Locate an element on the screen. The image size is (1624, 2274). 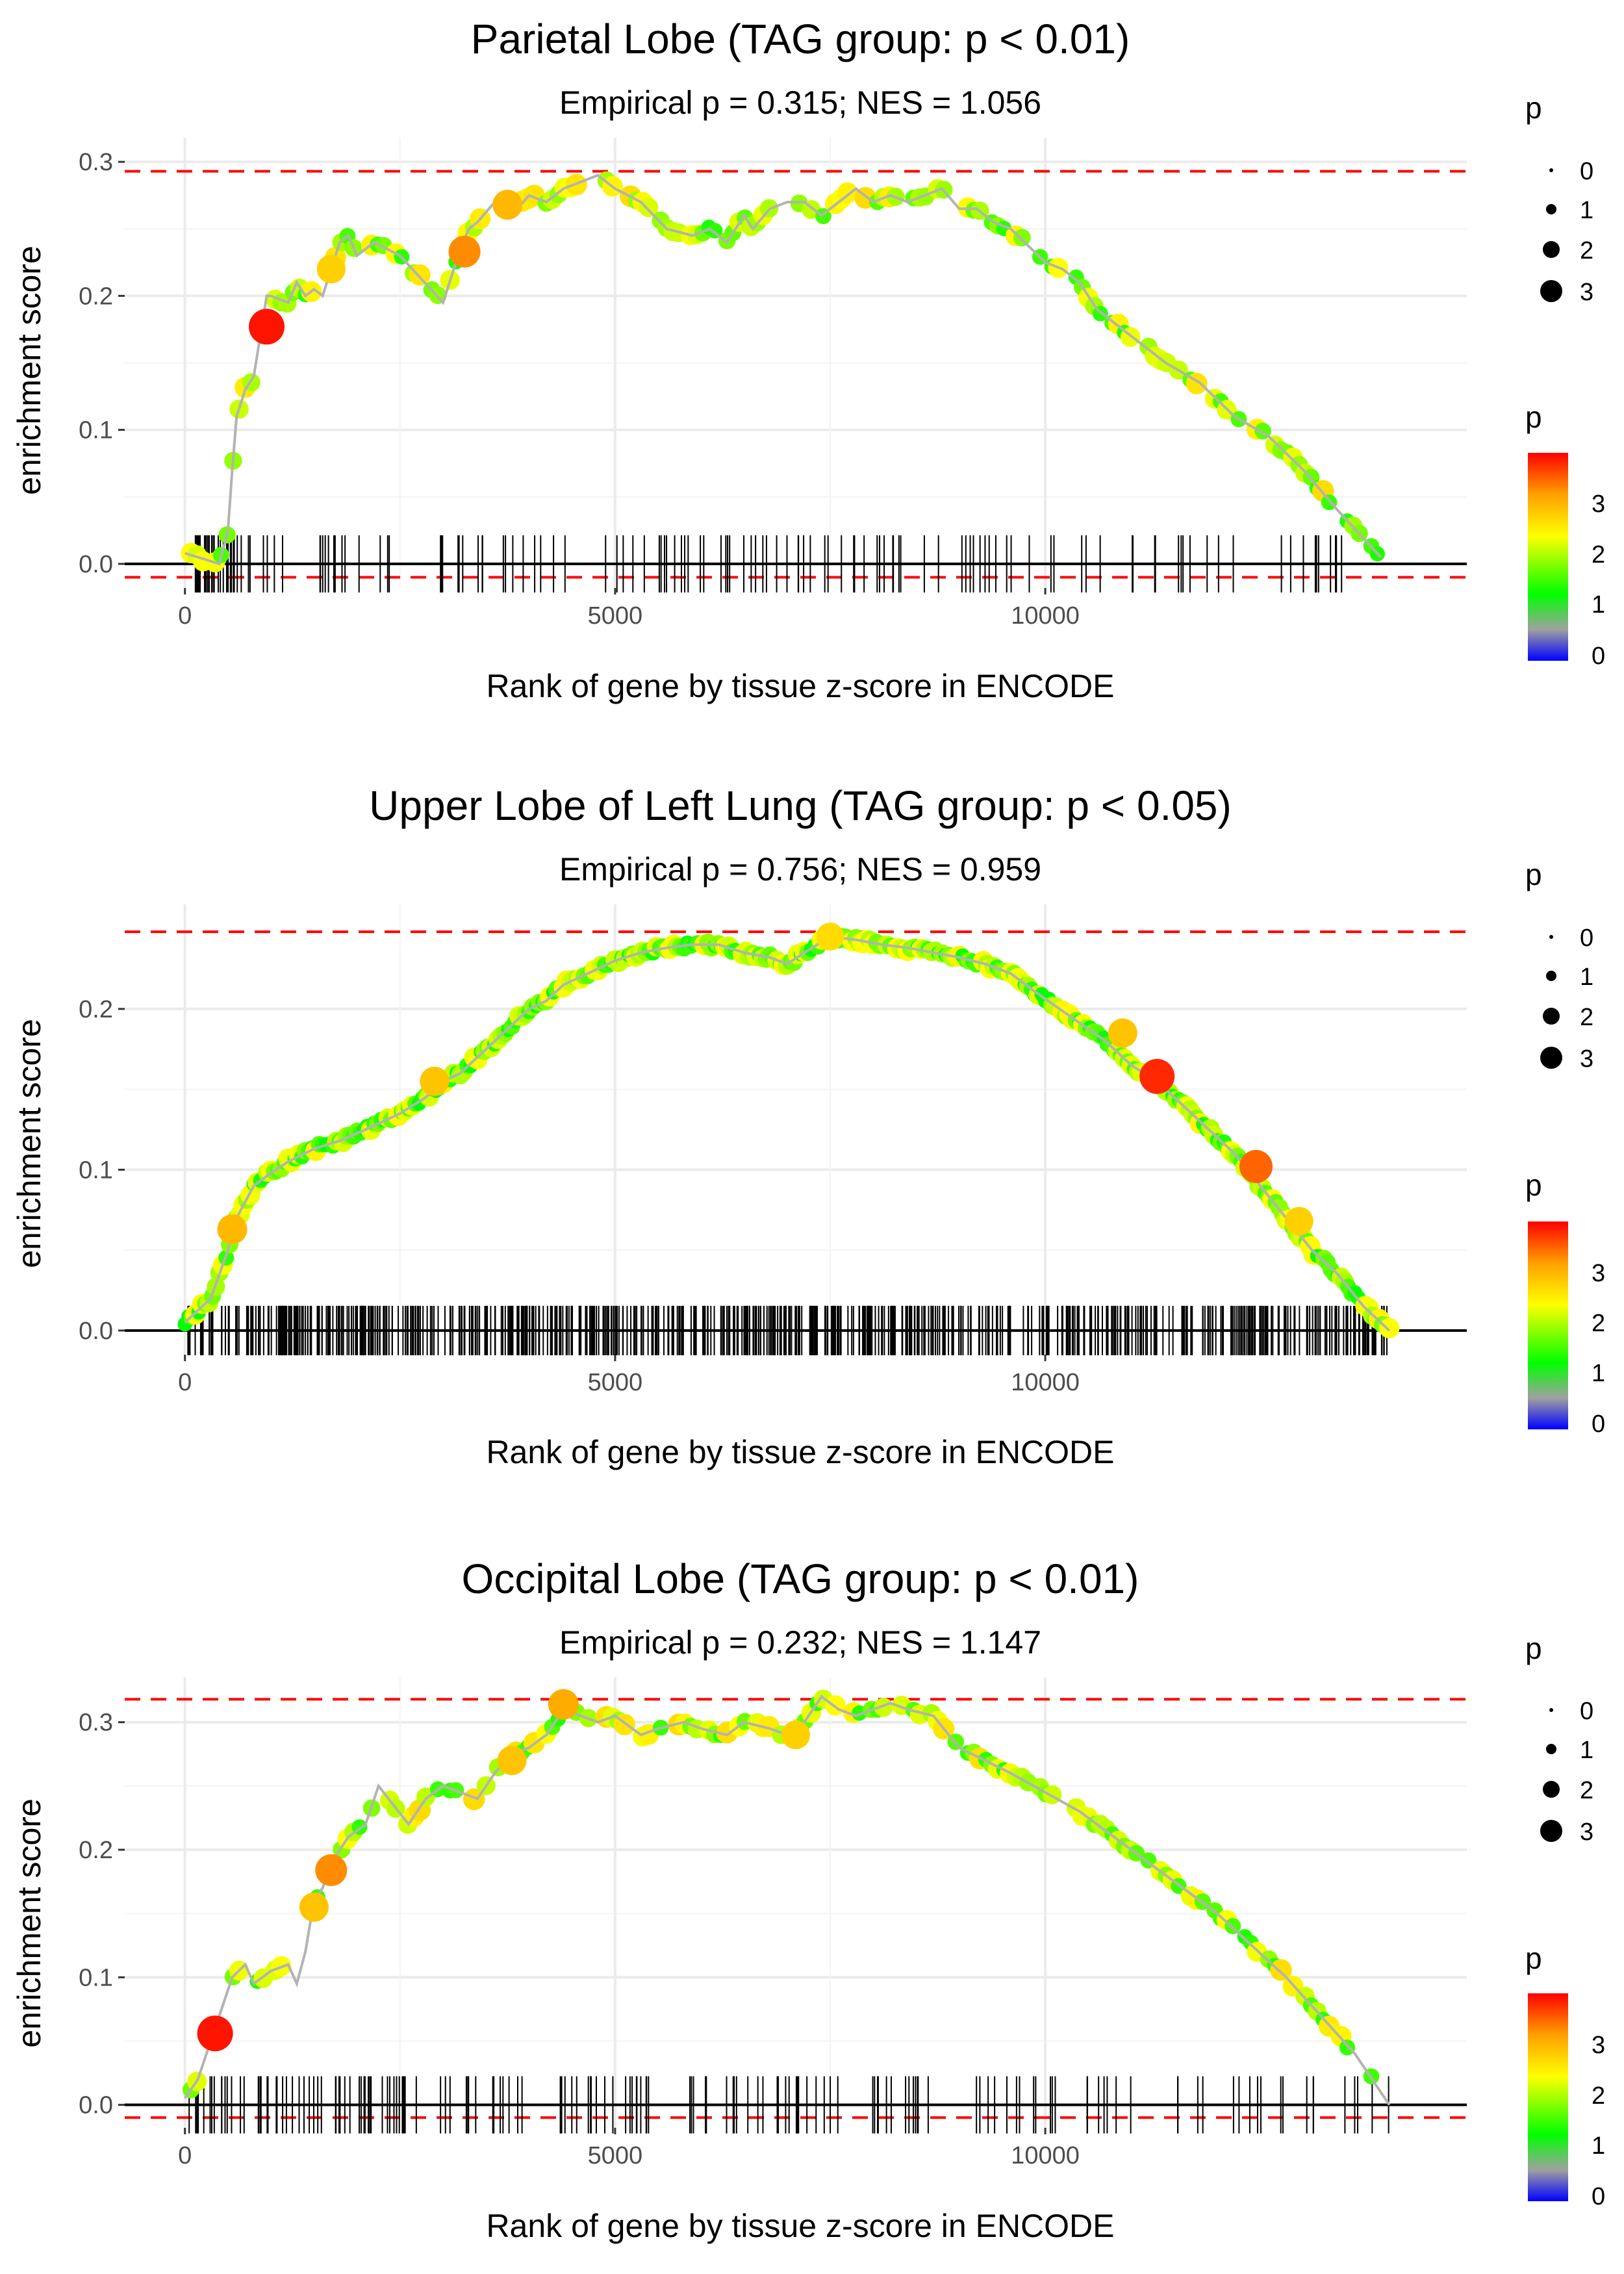
panel-subtitle: Empirical p = 0.756; NES = 0.959 is located at coordinates (800, 869).